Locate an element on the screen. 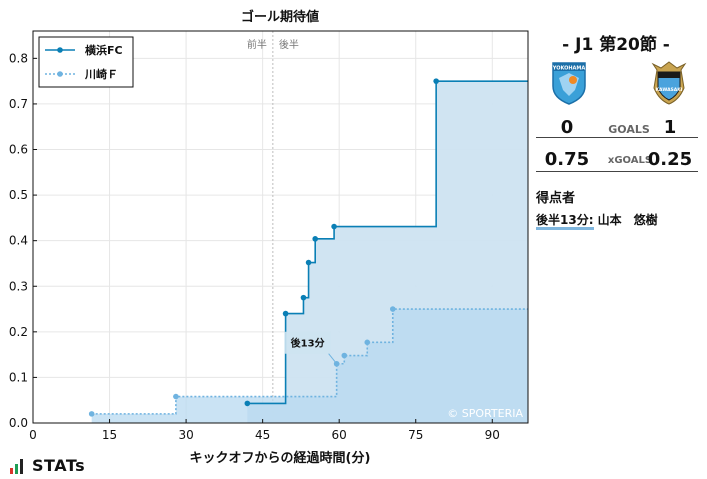 The height and width of the screenshot is (479, 707). kawasaki-frontale-crest-icon: KAWASAKI is located at coordinates (669, 83).